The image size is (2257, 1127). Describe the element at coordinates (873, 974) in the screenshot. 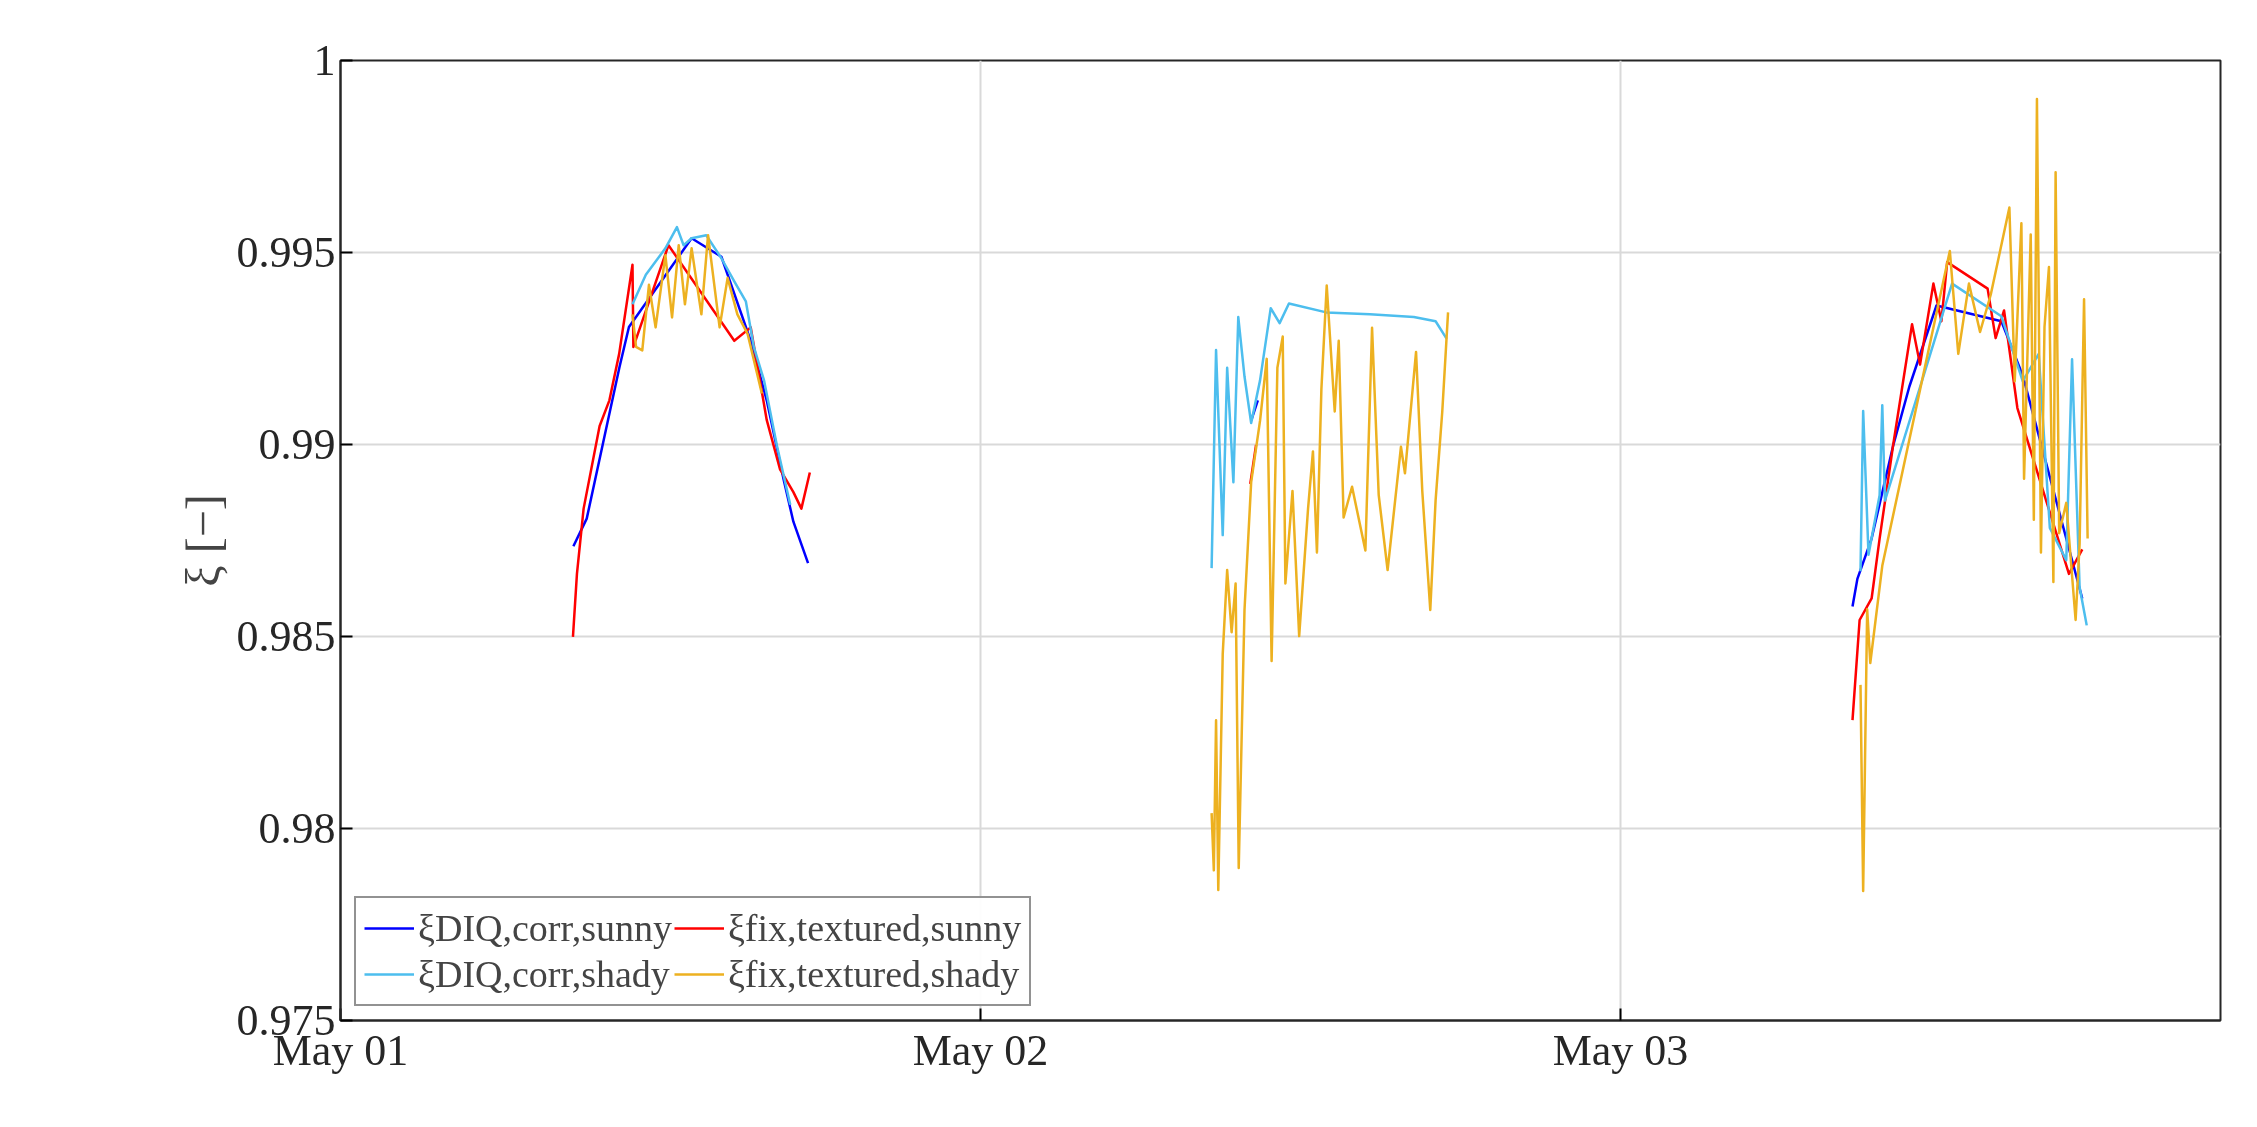

I see `legend-label: ξfix,textured,shady` at that location.